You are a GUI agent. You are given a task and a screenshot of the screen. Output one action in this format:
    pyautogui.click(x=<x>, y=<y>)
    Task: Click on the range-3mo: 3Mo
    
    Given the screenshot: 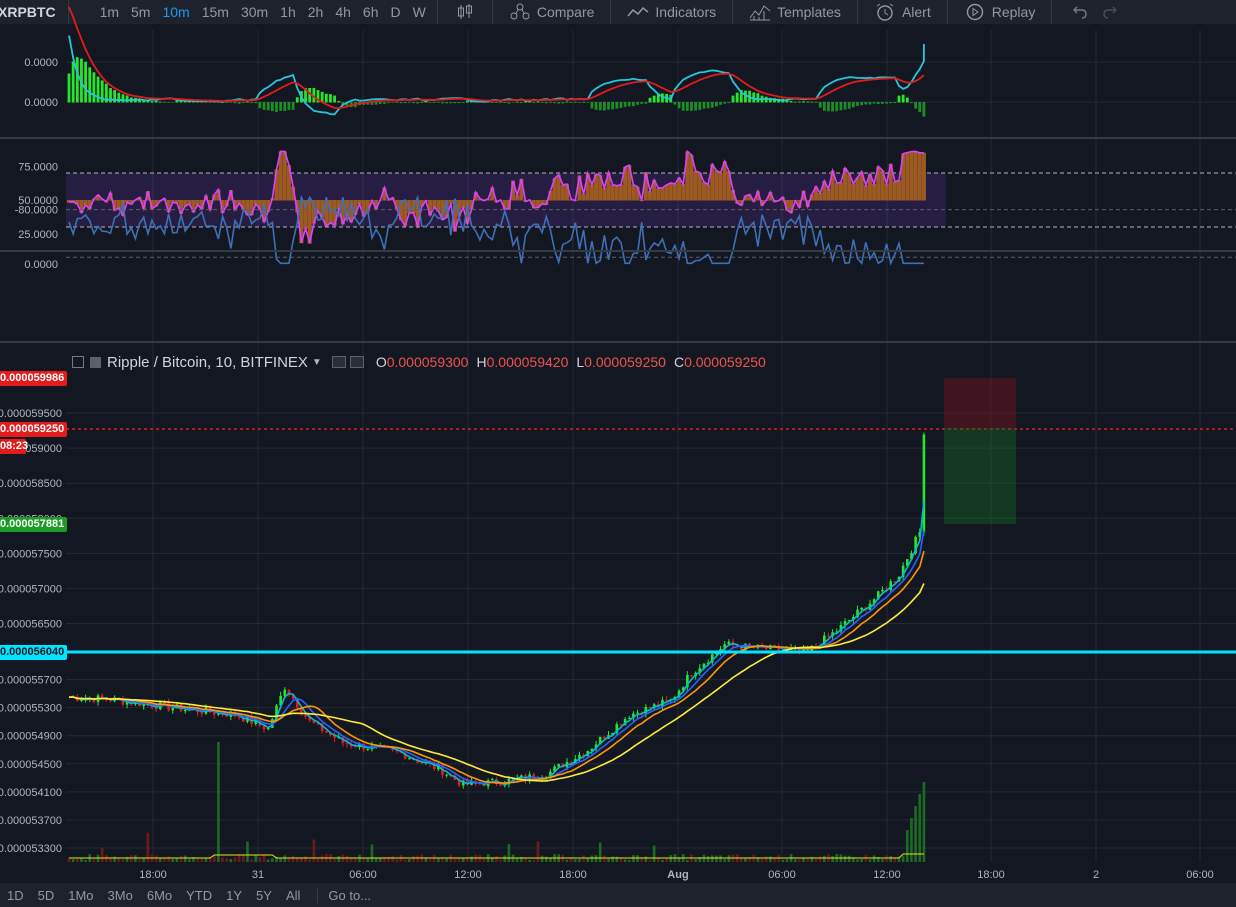 What is the action you would take?
    pyautogui.click(x=120, y=895)
    